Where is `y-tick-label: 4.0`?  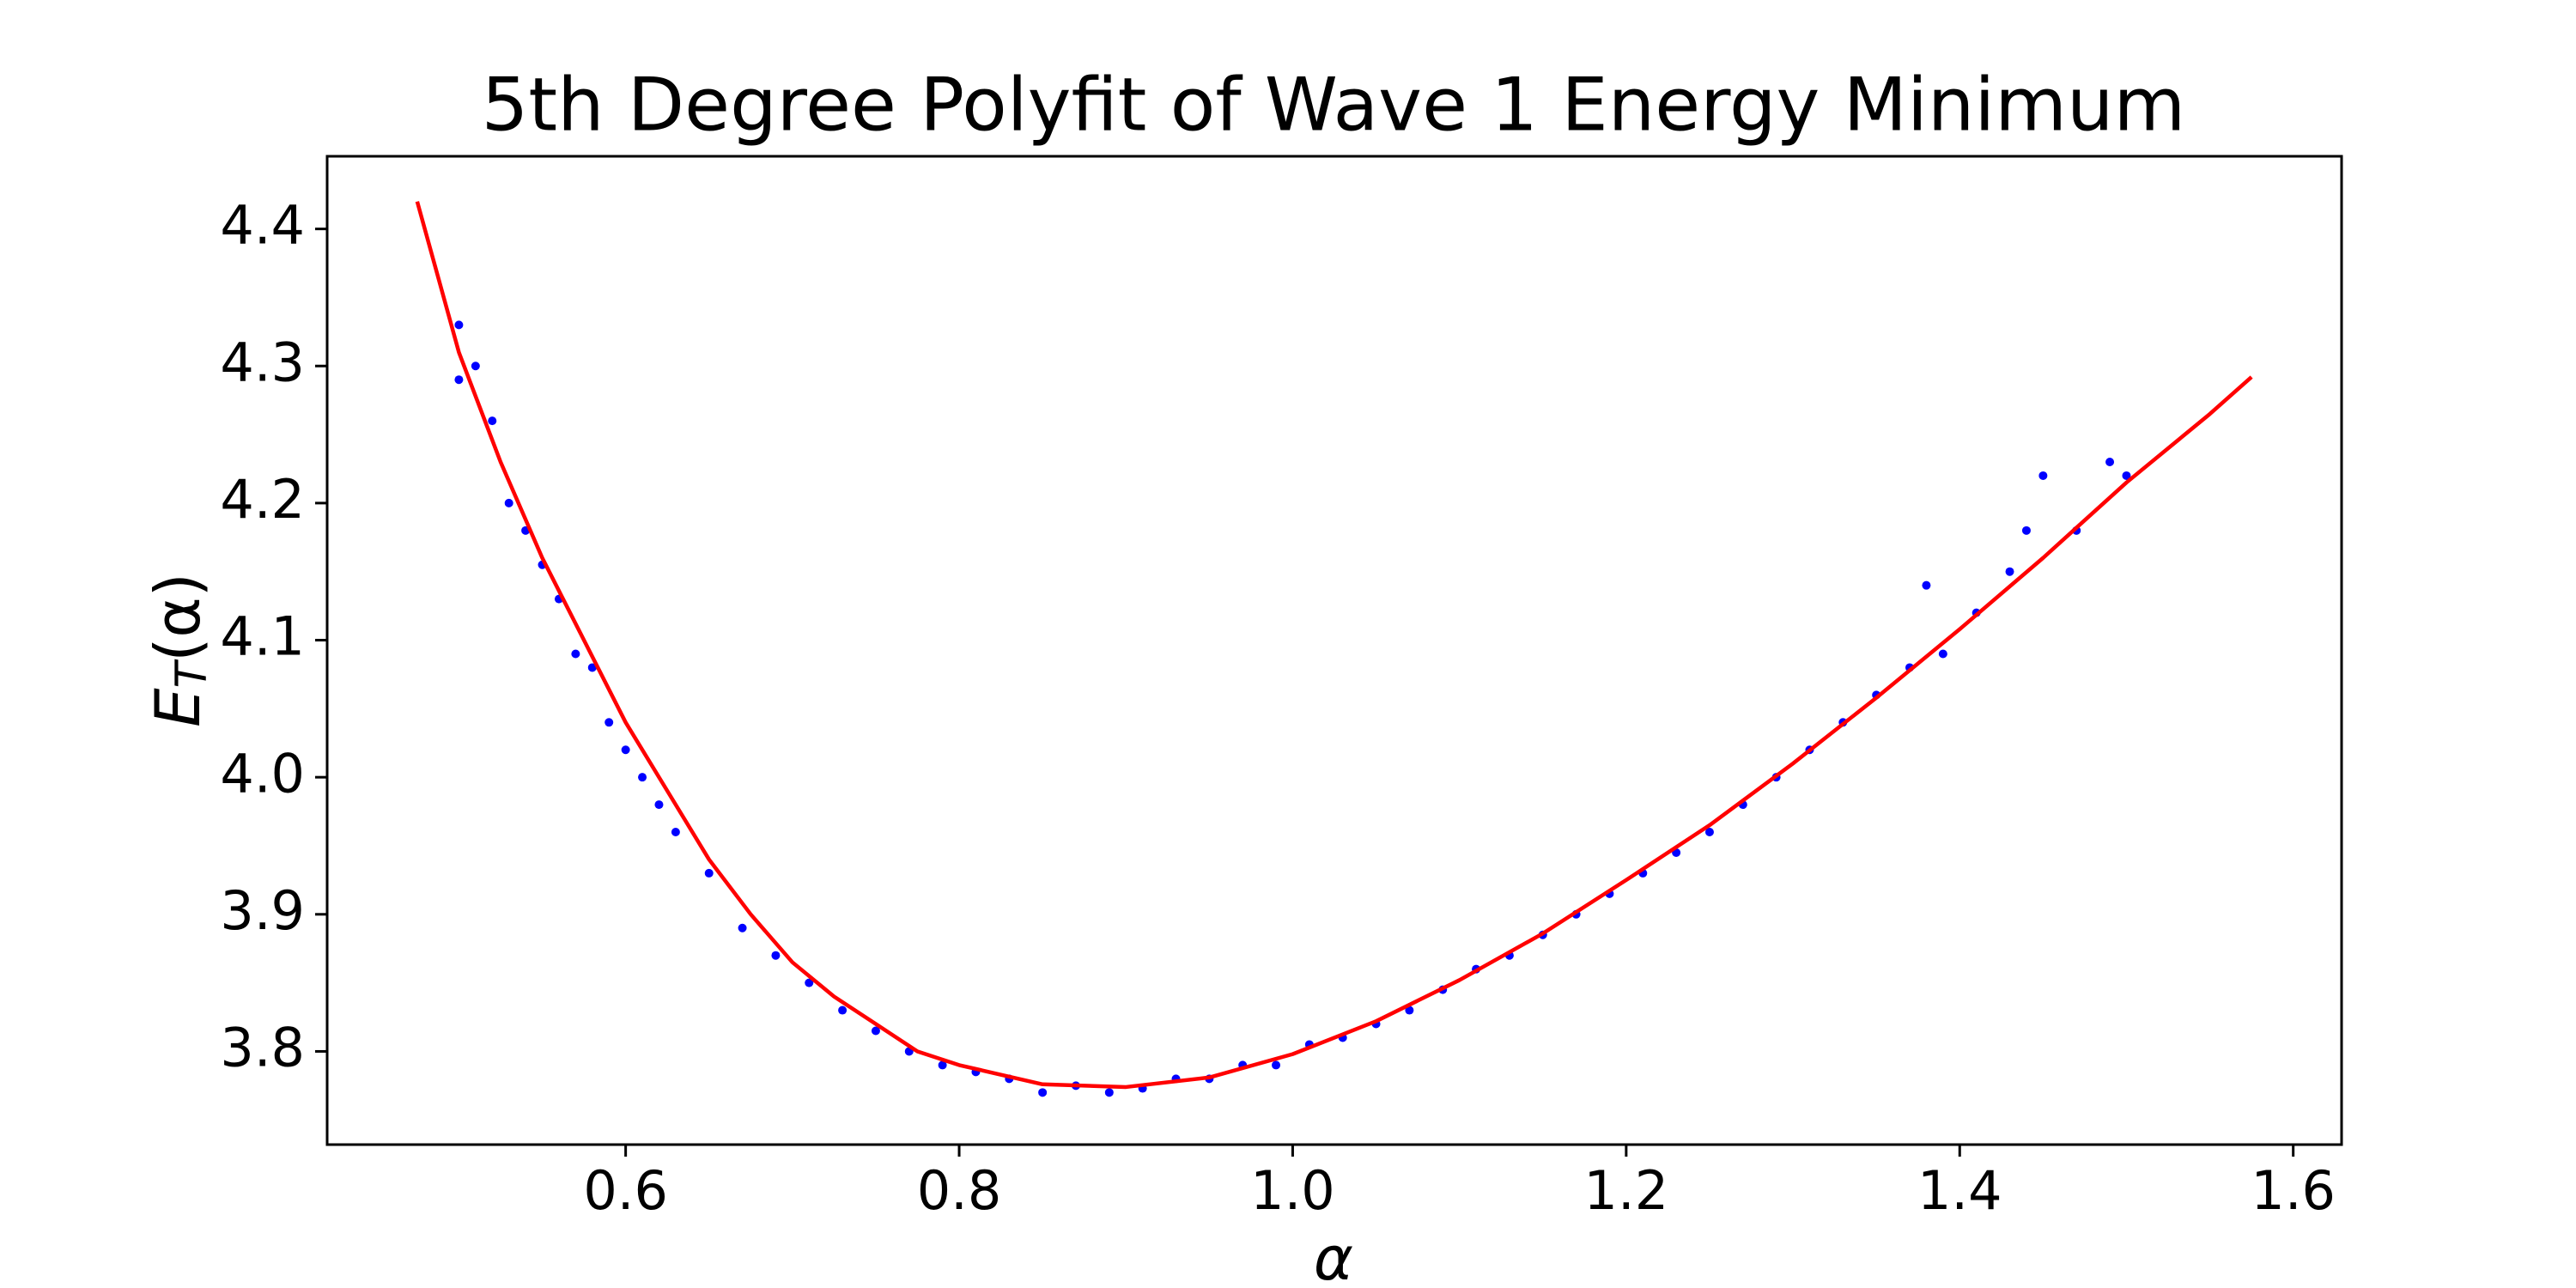 y-tick-label: 4.0 is located at coordinates (262, 773).